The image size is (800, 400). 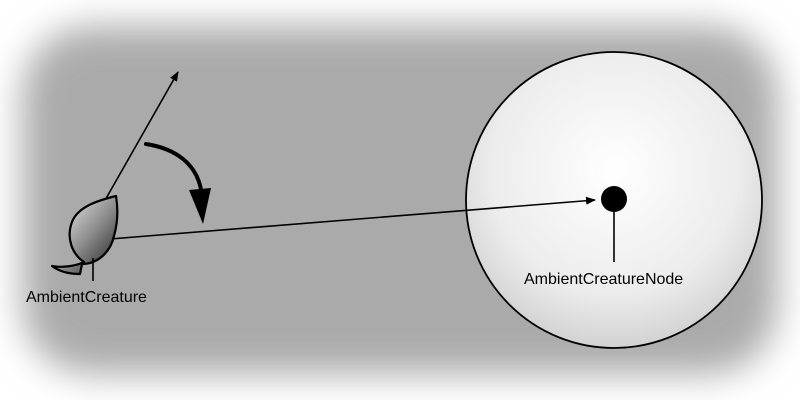 What do you see at coordinates (352, 218) in the screenshot?
I see `creature-to-node-arrow` at bounding box center [352, 218].